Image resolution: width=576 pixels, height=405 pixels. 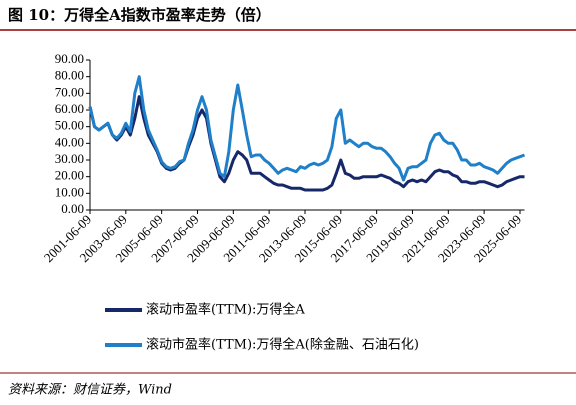 What do you see at coordinates (139, 15) in the screenshot?
I see `chart-title: 图 10：万得全A指数市盈率走势（倍）` at bounding box center [139, 15].